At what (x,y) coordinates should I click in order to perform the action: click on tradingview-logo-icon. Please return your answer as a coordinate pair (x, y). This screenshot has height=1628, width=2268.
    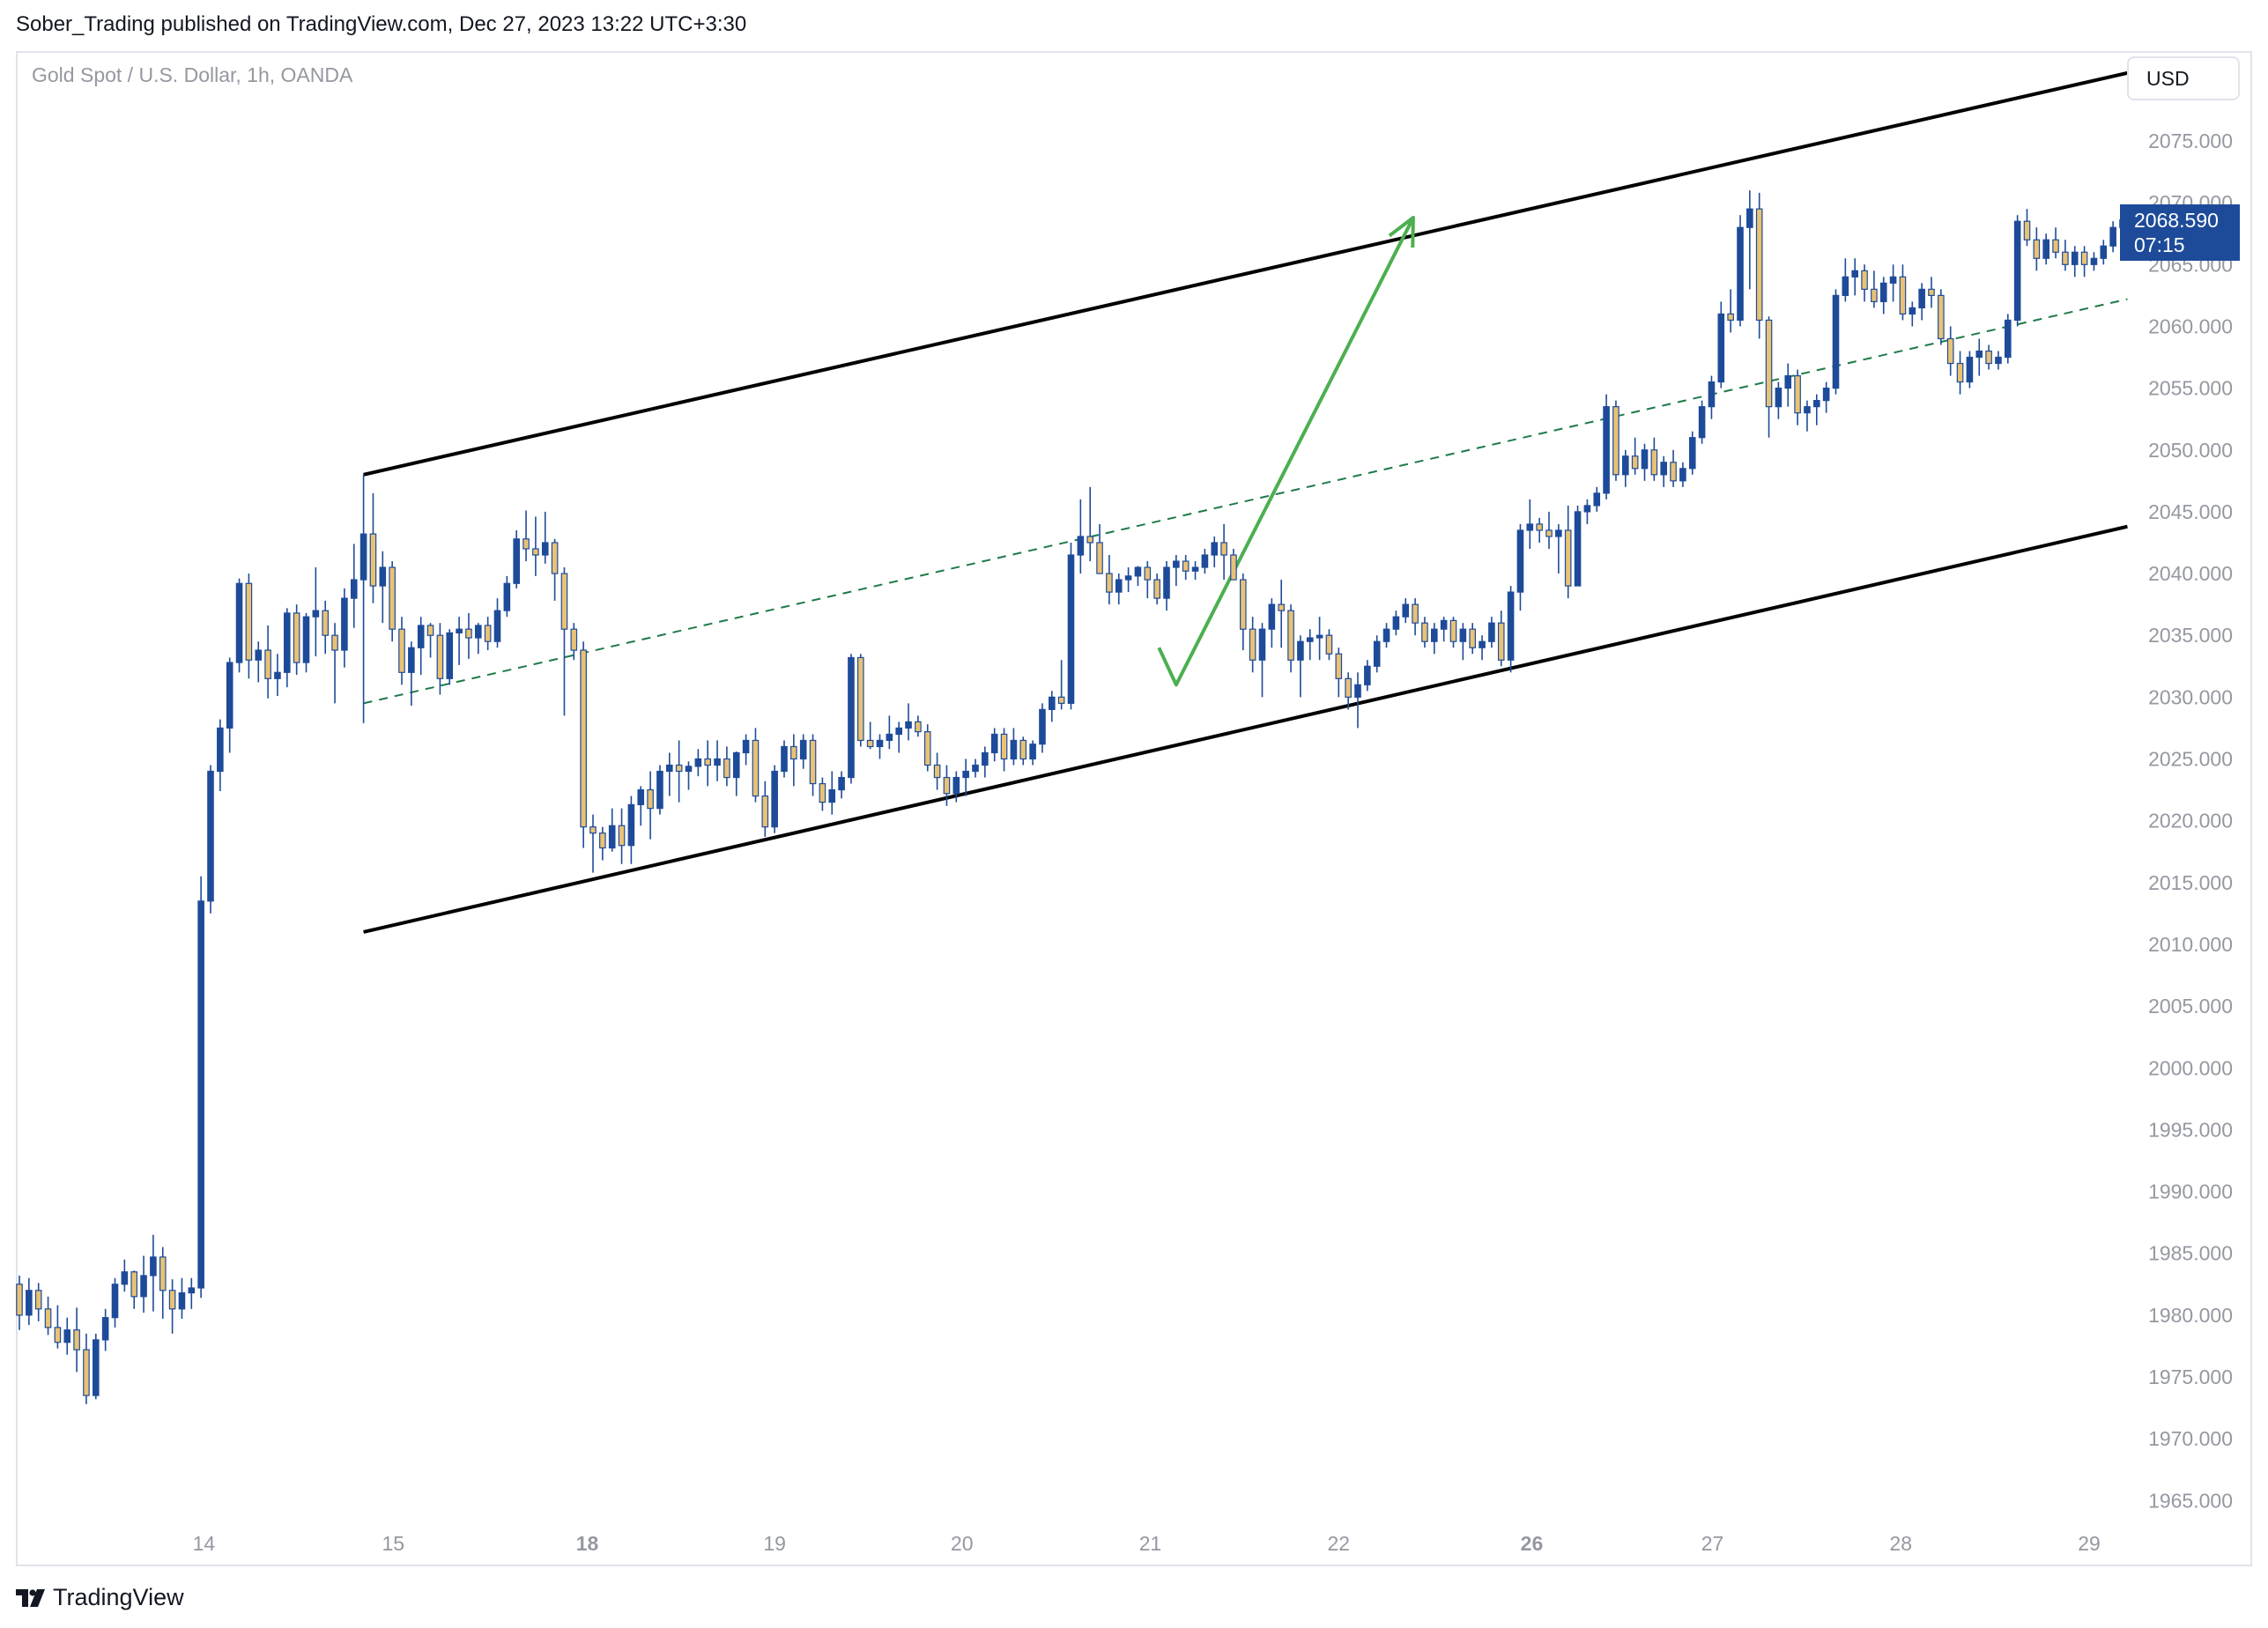
    Looking at the image, I should click on (31, 1597).